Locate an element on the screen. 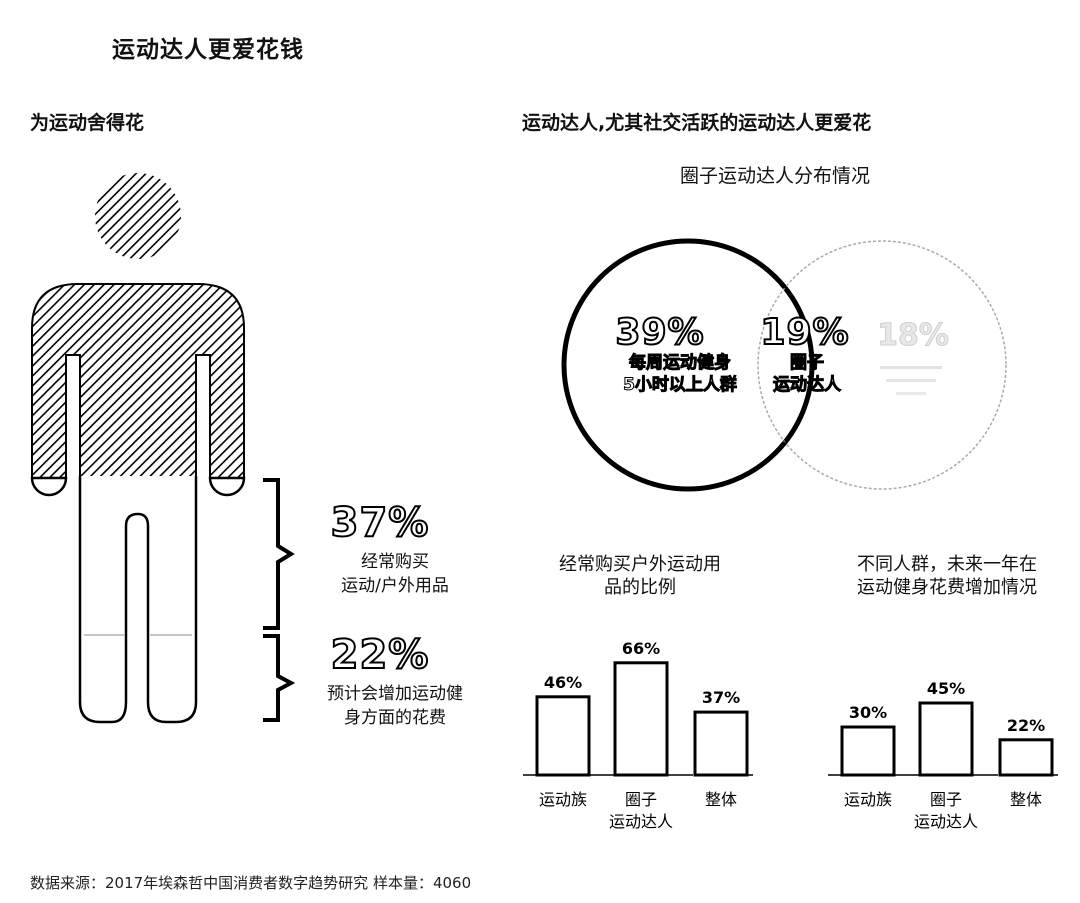 The height and width of the screenshot is (903, 1080). page-title: 运动达人更爱花钱 is located at coordinates (208, 50).